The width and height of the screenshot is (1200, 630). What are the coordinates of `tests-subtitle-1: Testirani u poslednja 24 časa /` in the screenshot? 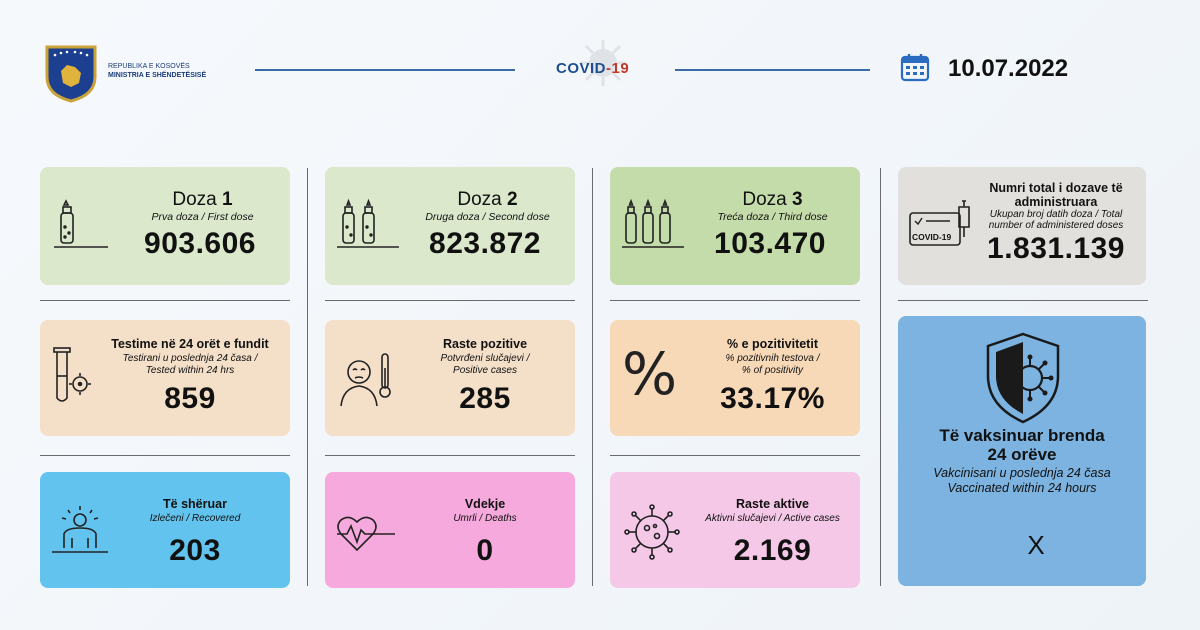 It's located at (190, 358).